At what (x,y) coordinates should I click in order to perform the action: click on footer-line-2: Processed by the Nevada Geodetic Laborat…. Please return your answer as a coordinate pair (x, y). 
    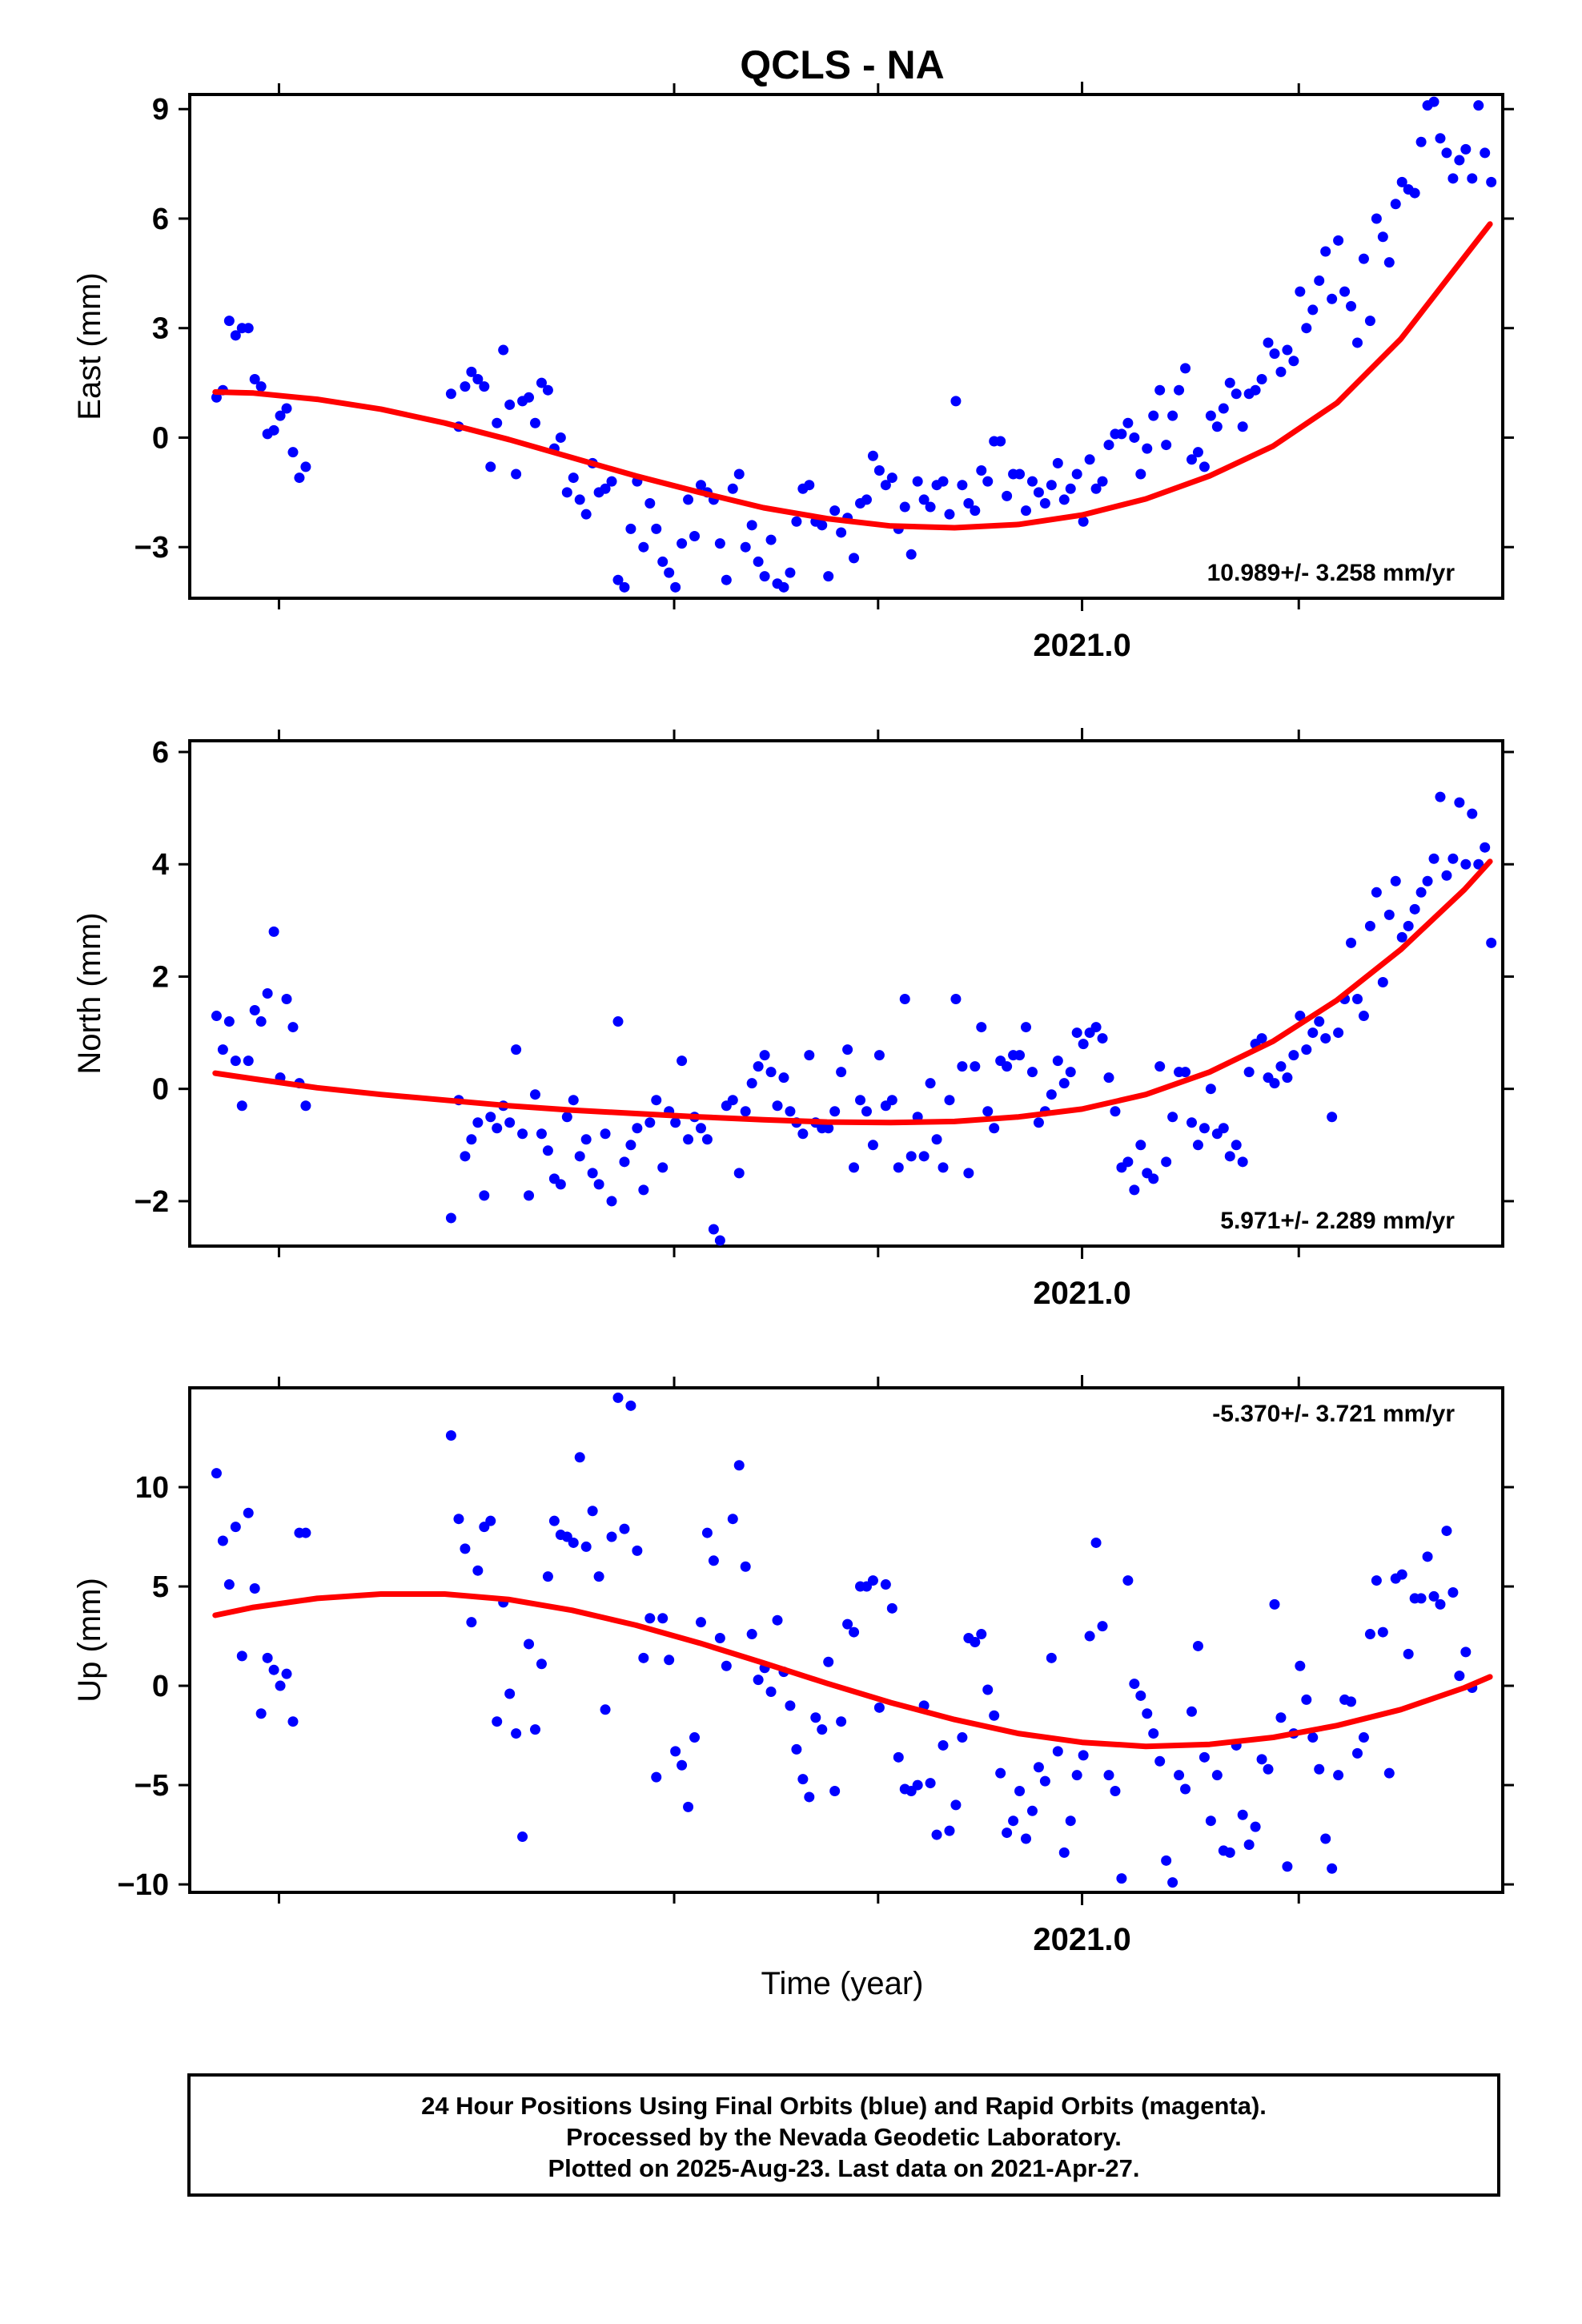
    Looking at the image, I should click on (844, 2137).